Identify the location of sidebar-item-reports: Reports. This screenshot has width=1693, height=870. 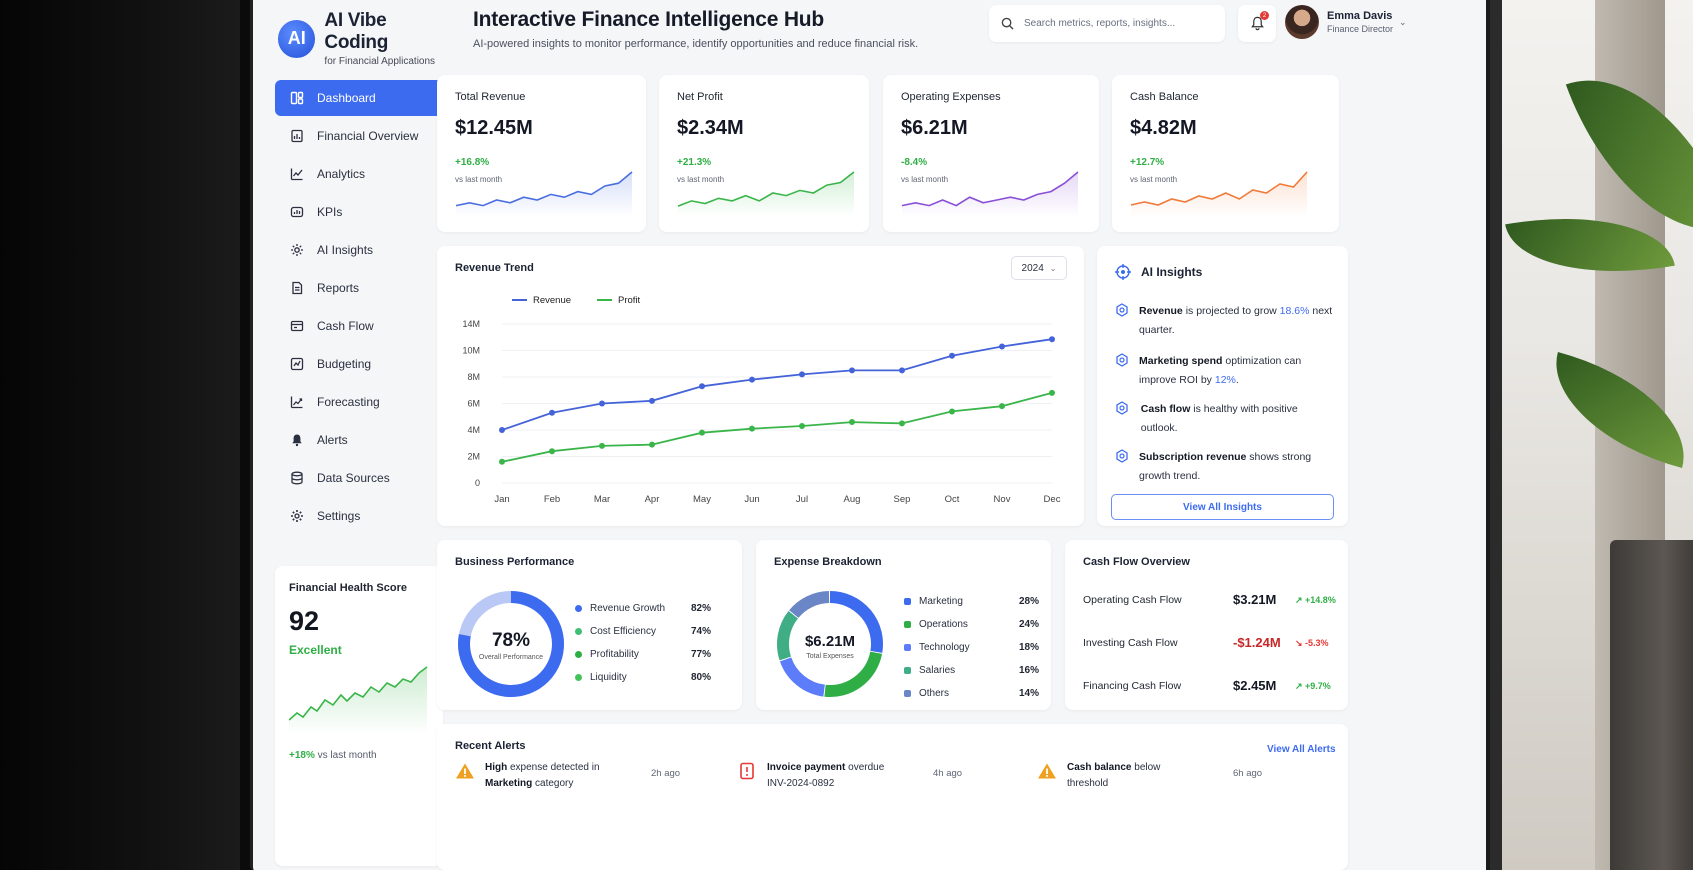
(360, 288).